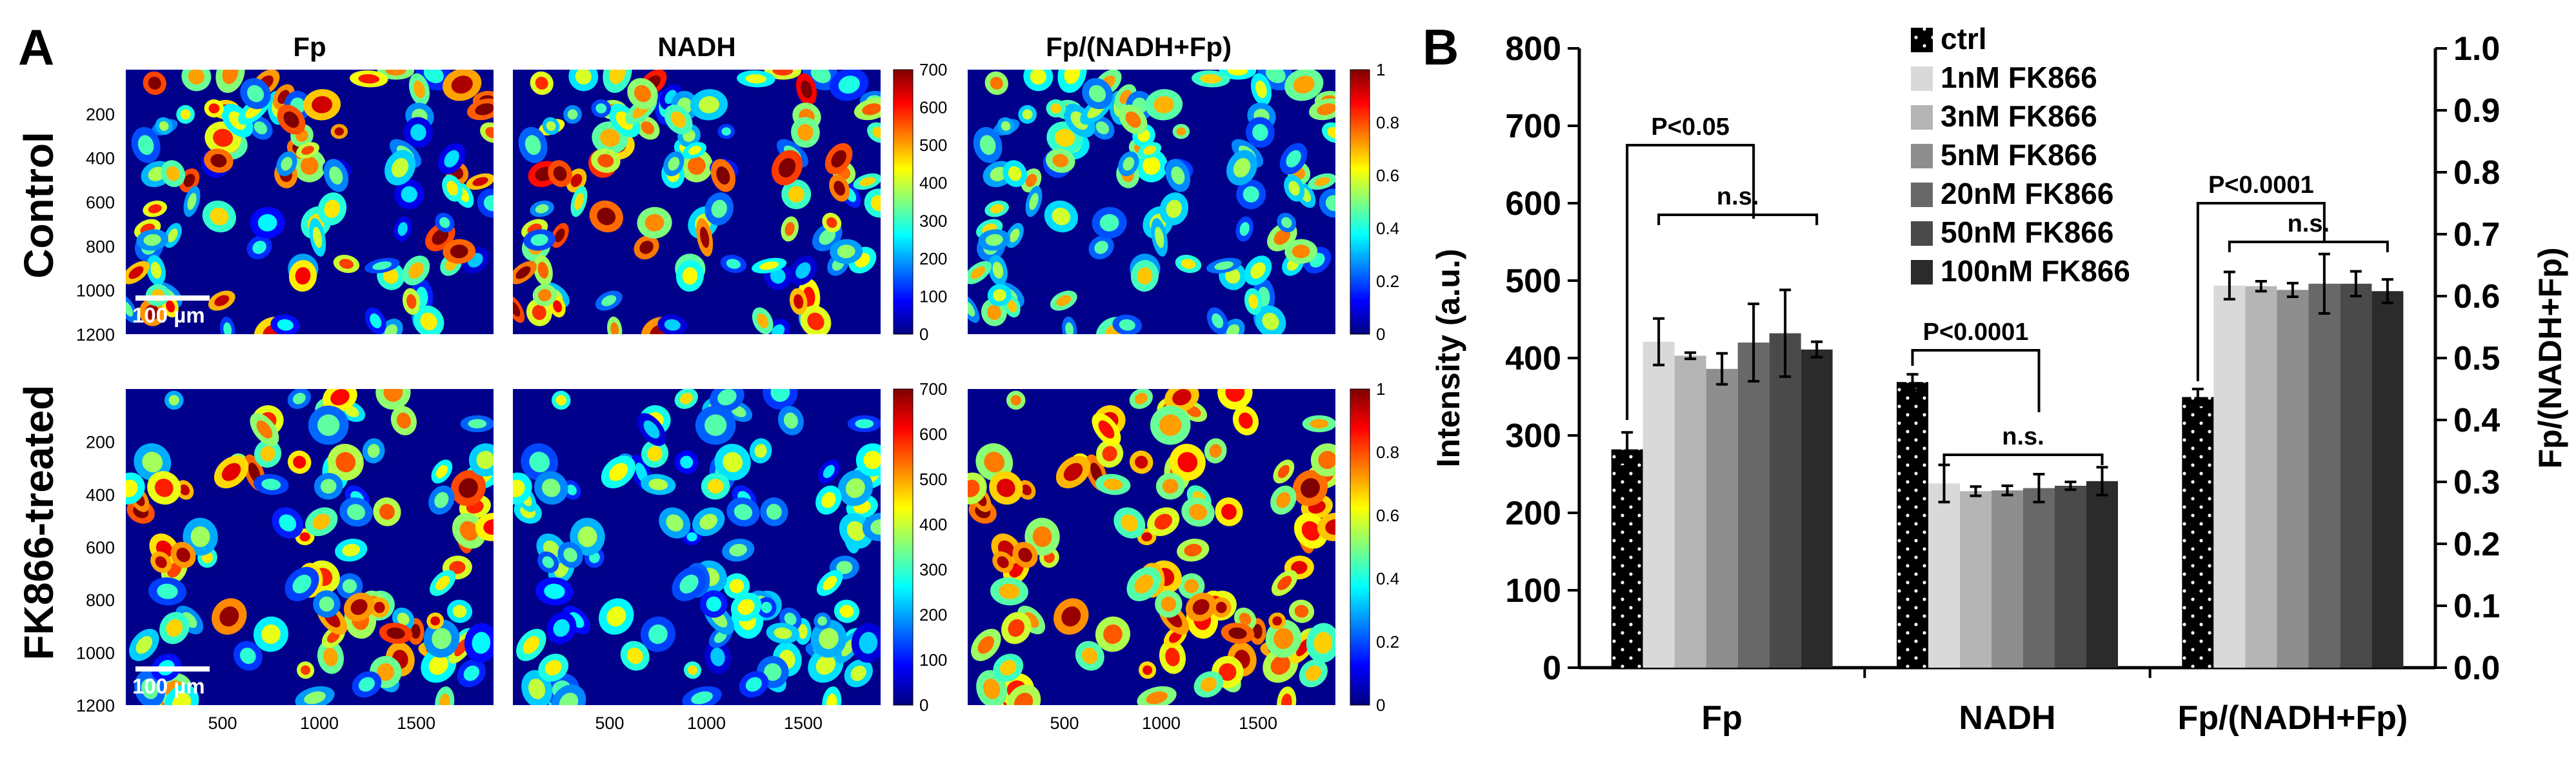  What do you see at coordinates (2007, 718) in the screenshot?
I see `x-category-label: NADH` at bounding box center [2007, 718].